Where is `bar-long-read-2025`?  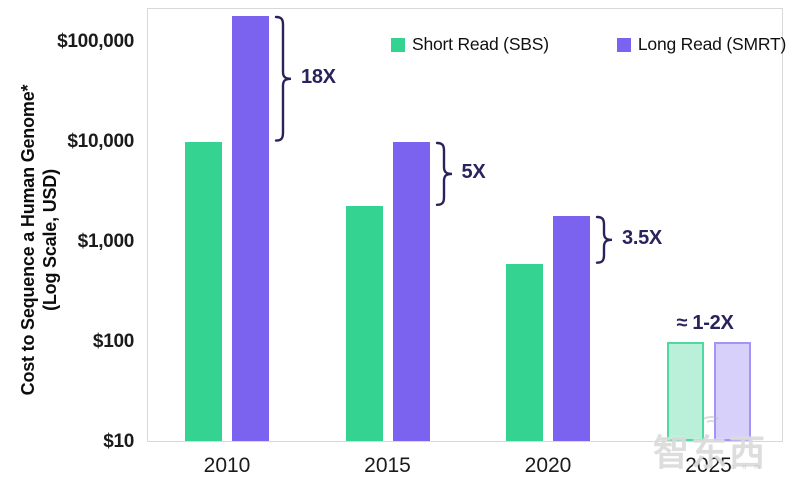 bar-long-read-2025 is located at coordinates (732, 391).